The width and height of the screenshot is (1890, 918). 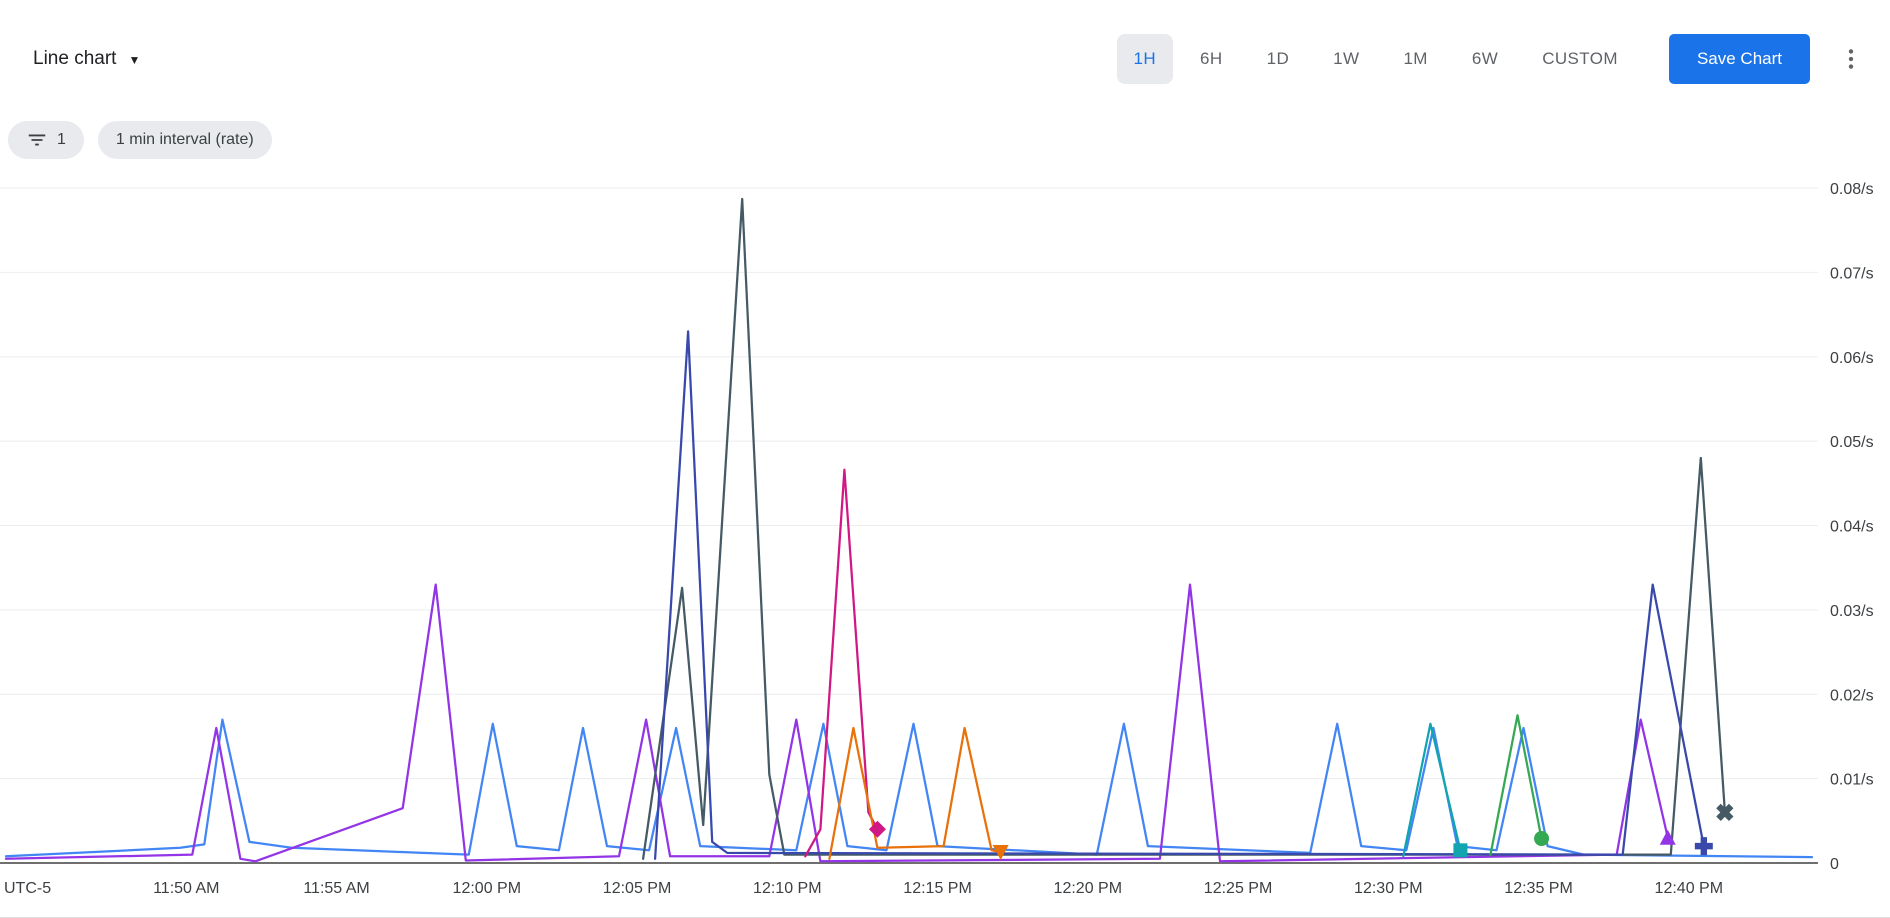 What do you see at coordinates (787, 888) in the screenshot?
I see `x-axis-label: 12:10 PM` at bounding box center [787, 888].